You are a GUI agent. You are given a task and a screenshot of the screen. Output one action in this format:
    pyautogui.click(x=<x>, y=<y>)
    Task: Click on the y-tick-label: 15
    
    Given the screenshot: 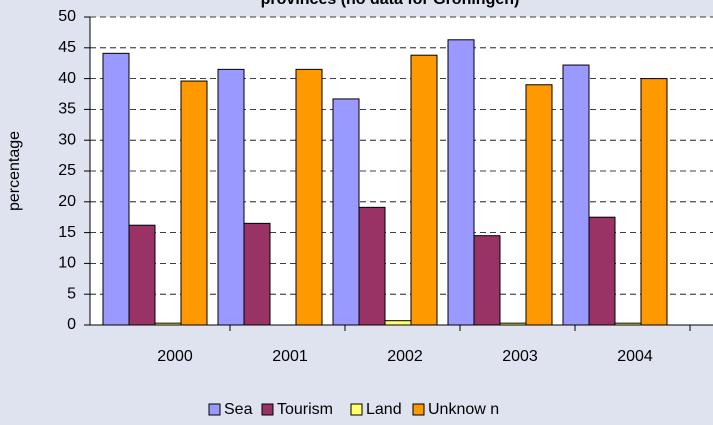 What is the action you would take?
    pyautogui.click(x=67, y=232)
    